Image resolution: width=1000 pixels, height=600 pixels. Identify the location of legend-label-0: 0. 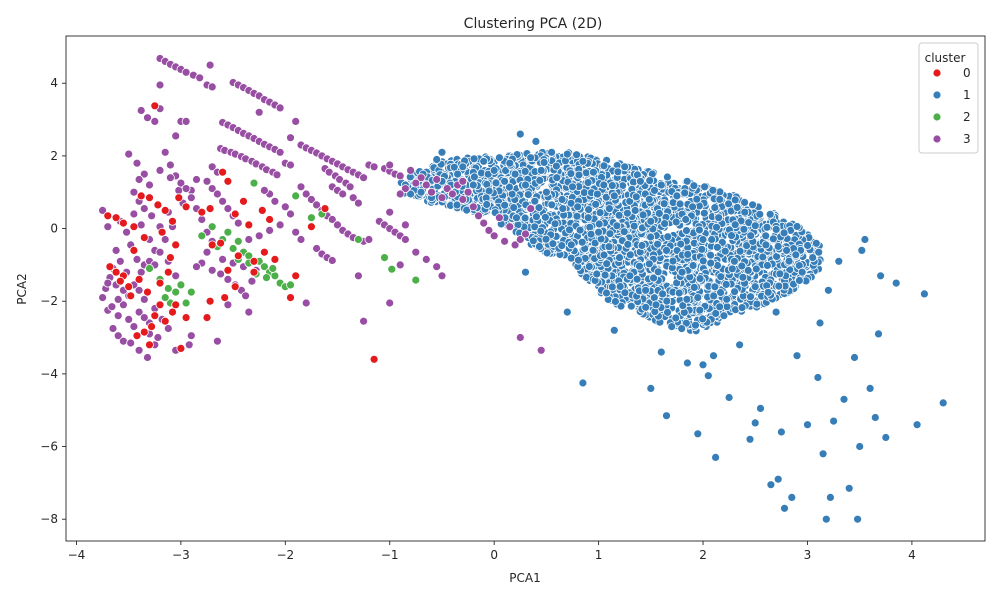
(967, 73).